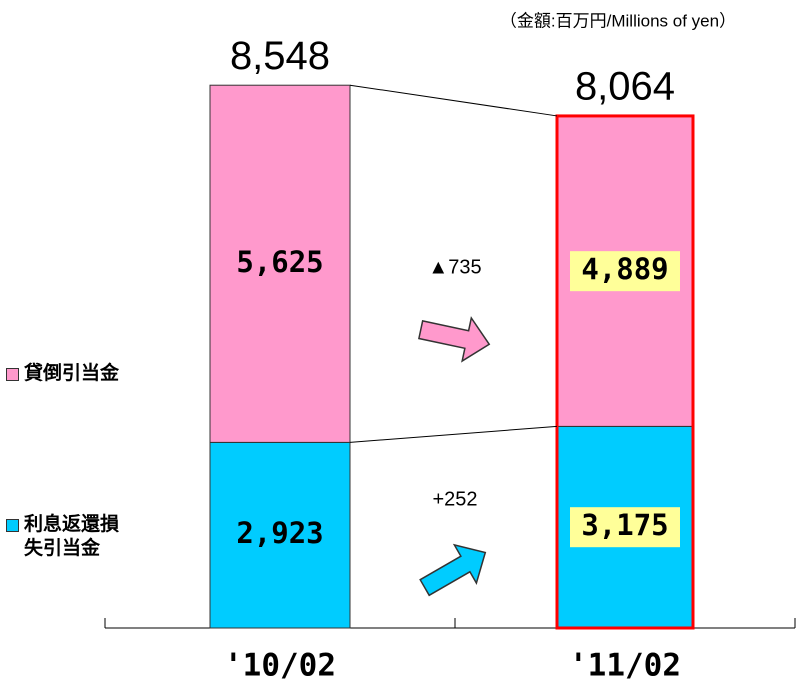  Describe the element at coordinates (454, 499) in the screenshot. I see `change-label: +252` at that location.